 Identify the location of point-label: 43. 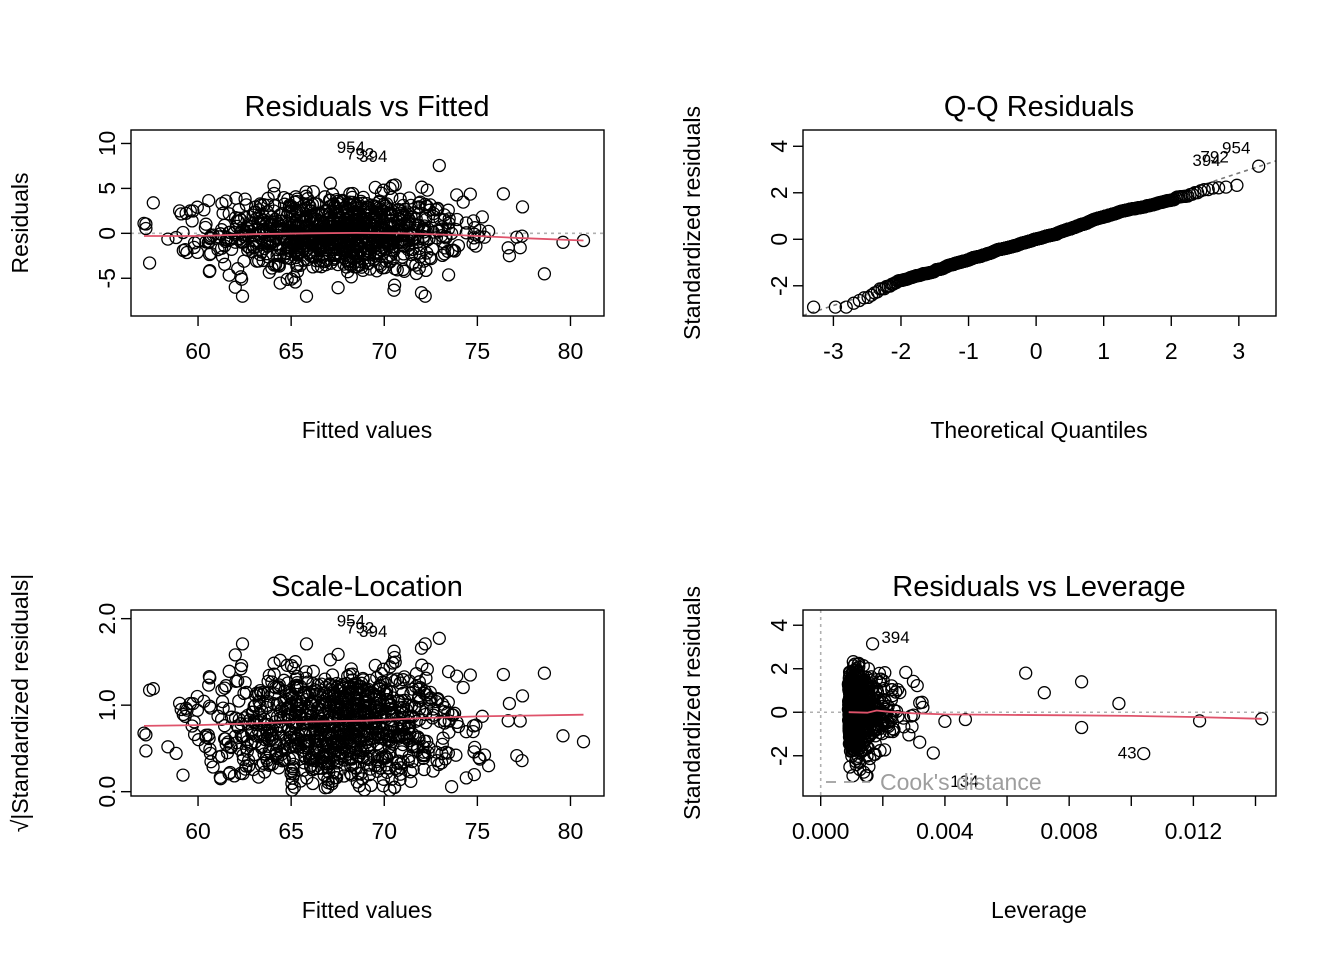
(1127, 752).